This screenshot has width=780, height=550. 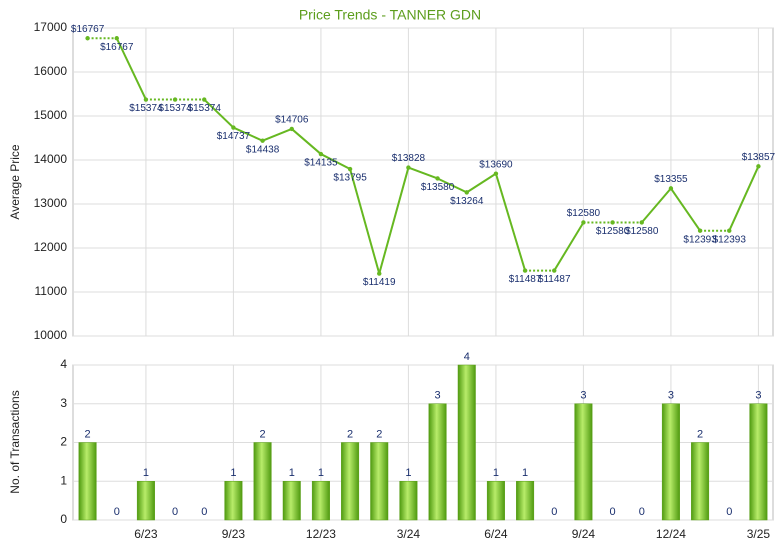 I want to click on value-label: $13355, so click(x=671, y=179).